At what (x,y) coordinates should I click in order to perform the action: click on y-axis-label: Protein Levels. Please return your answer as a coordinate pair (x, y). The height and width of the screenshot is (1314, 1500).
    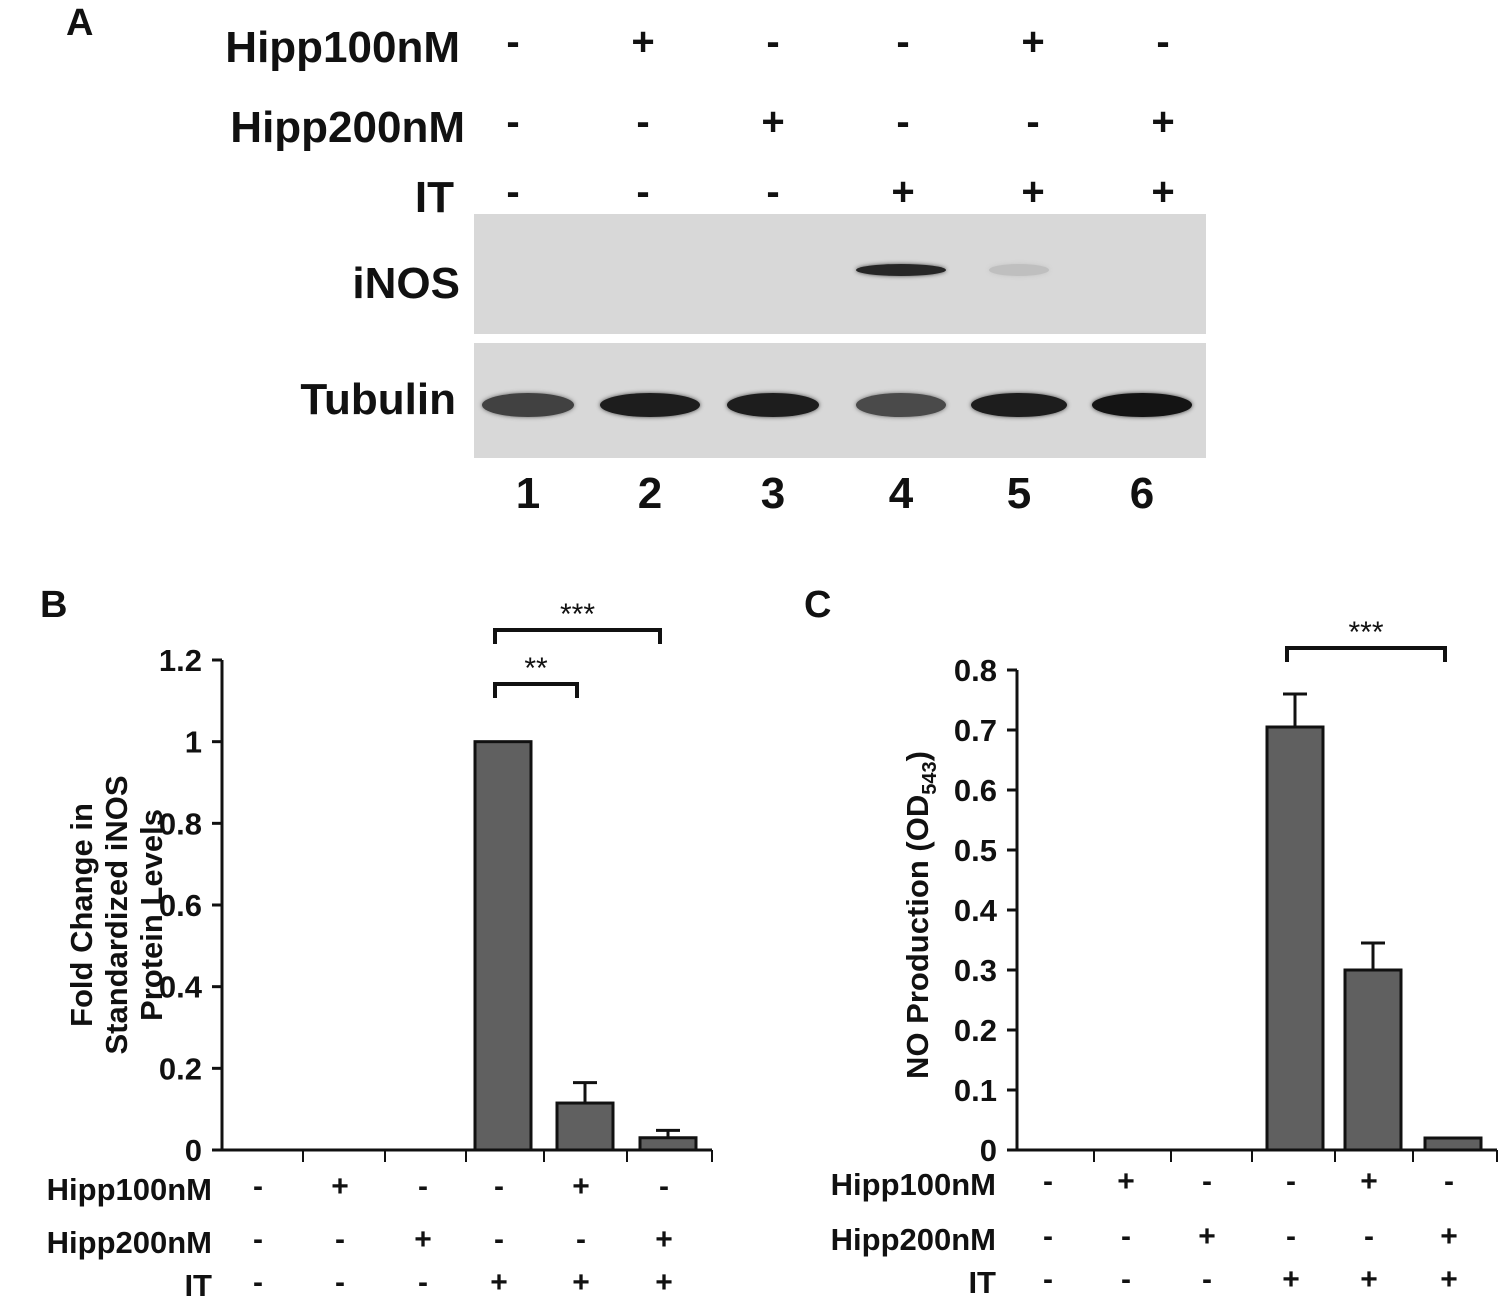
    Looking at the image, I should click on (151, 915).